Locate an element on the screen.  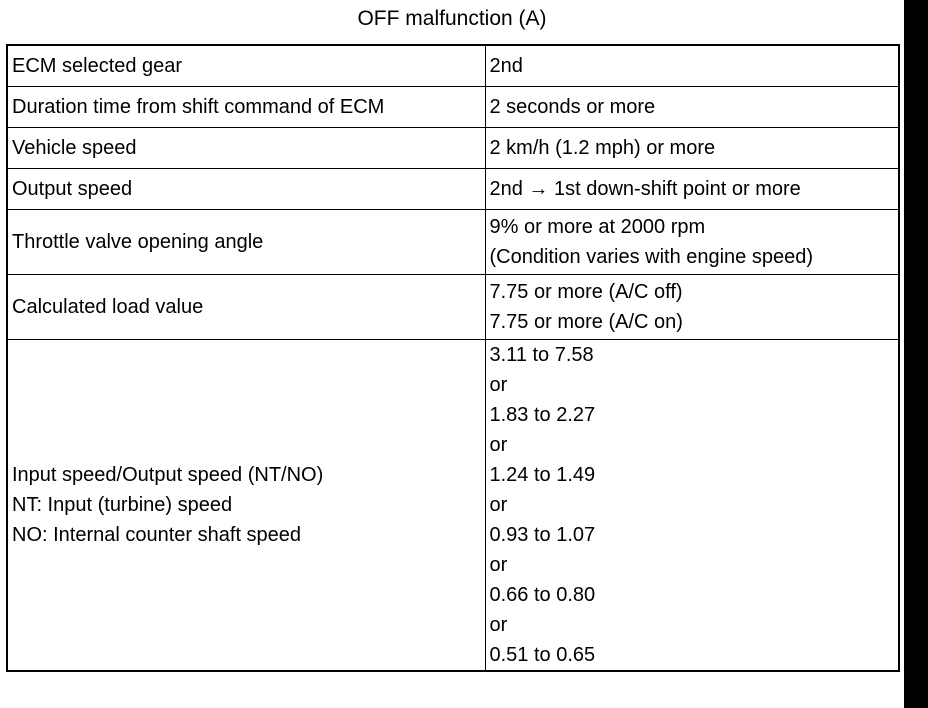
condition-text: 7.75 or more (A/C off) is located at coordinates (586, 292).